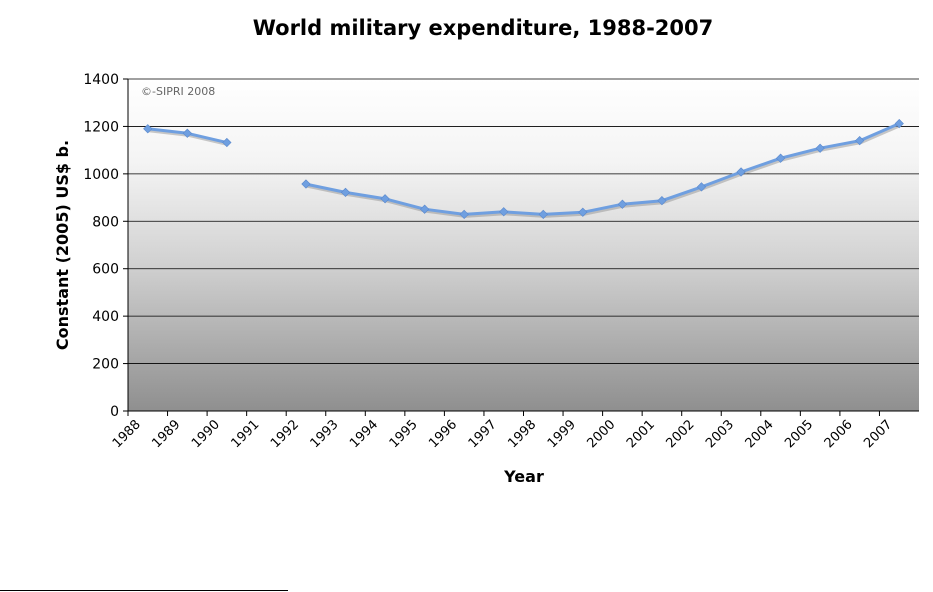 The height and width of the screenshot is (592, 933). What do you see at coordinates (483, 434) in the screenshot?
I see `x-tick-label: 1997` at bounding box center [483, 434].